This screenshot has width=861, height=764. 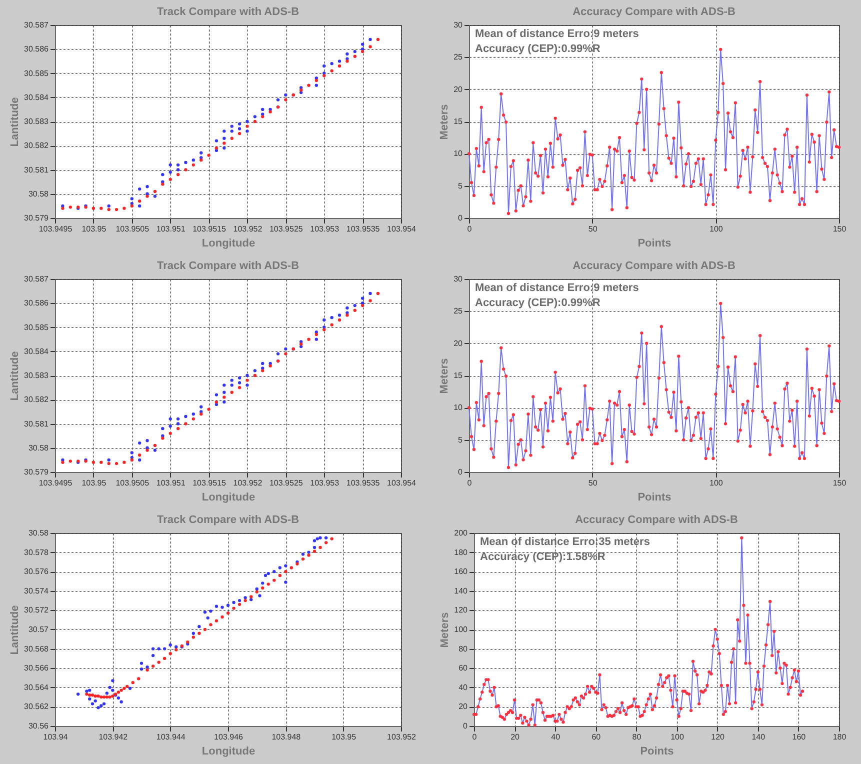 I want to click on x-tick-label: 160, so click(x=799, y=737).